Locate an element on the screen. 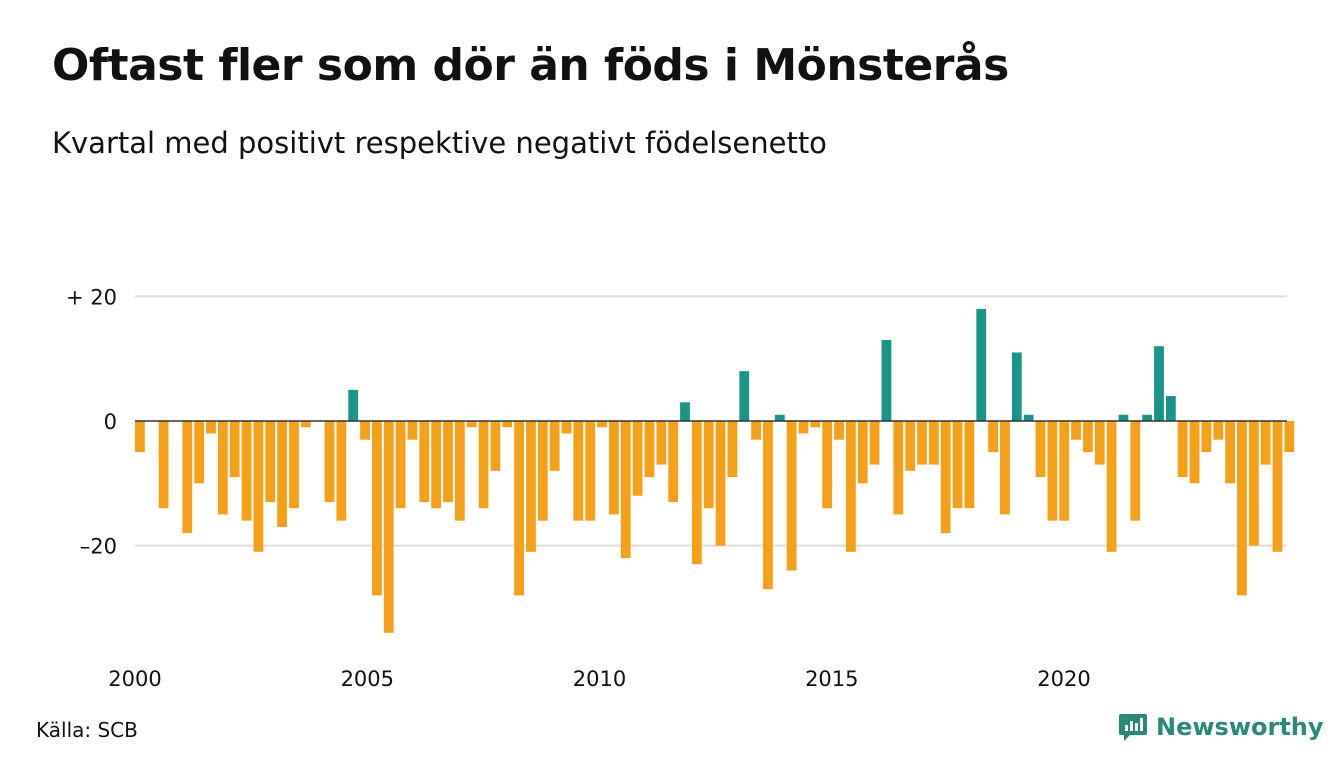  y-tick-label-1: 0 is located at coordinates (110, 422).